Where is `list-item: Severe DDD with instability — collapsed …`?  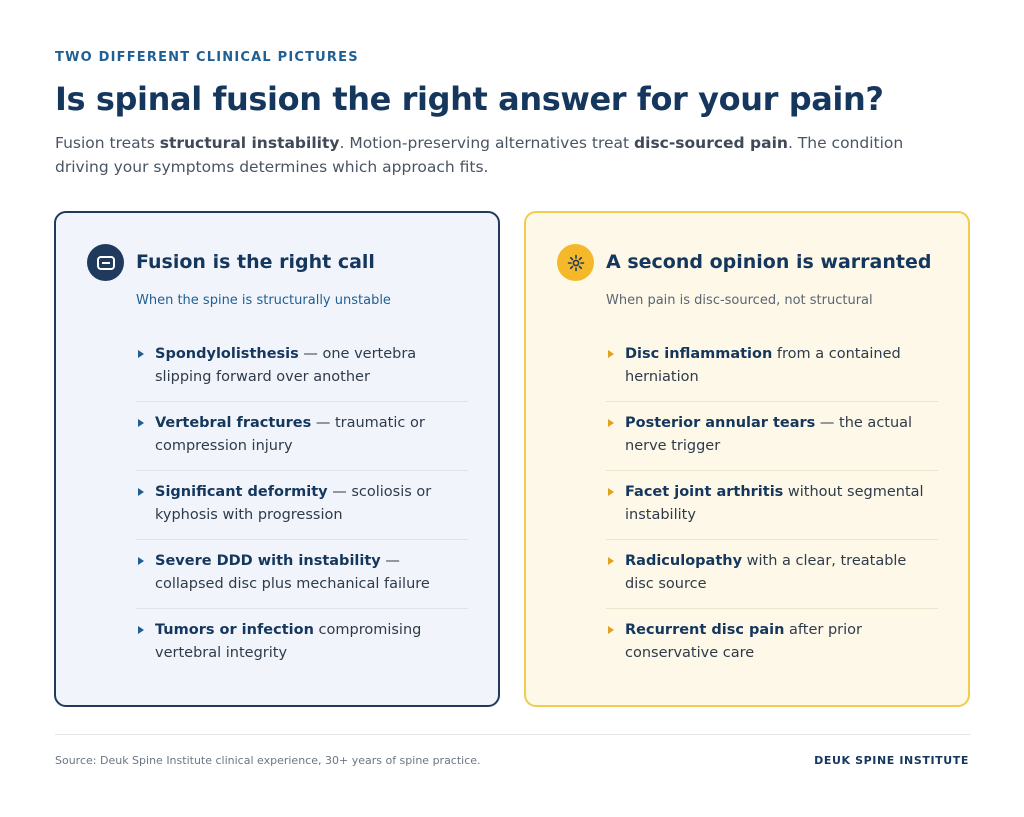
list-item: Severe DDD with instability — collapsed … is located at coordinates (302, 574).